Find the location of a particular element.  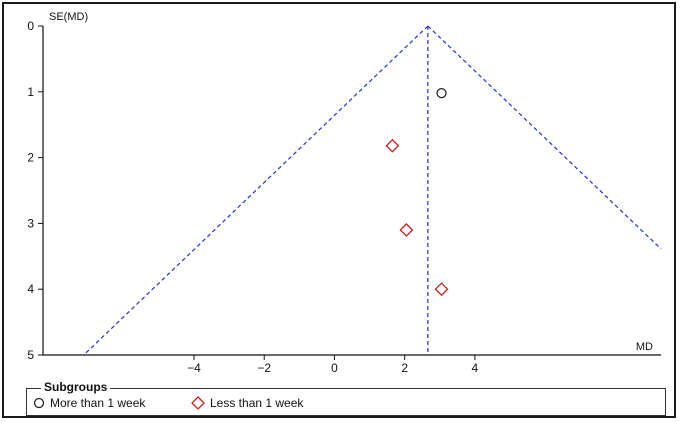

diamond-marker-icon is located at coordinates (198, 403).